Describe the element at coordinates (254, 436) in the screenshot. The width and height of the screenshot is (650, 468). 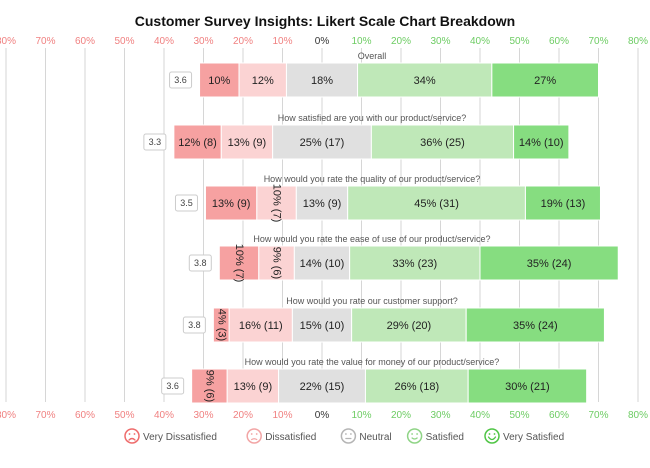
I see `face-slightly-sad-icon` at that location.